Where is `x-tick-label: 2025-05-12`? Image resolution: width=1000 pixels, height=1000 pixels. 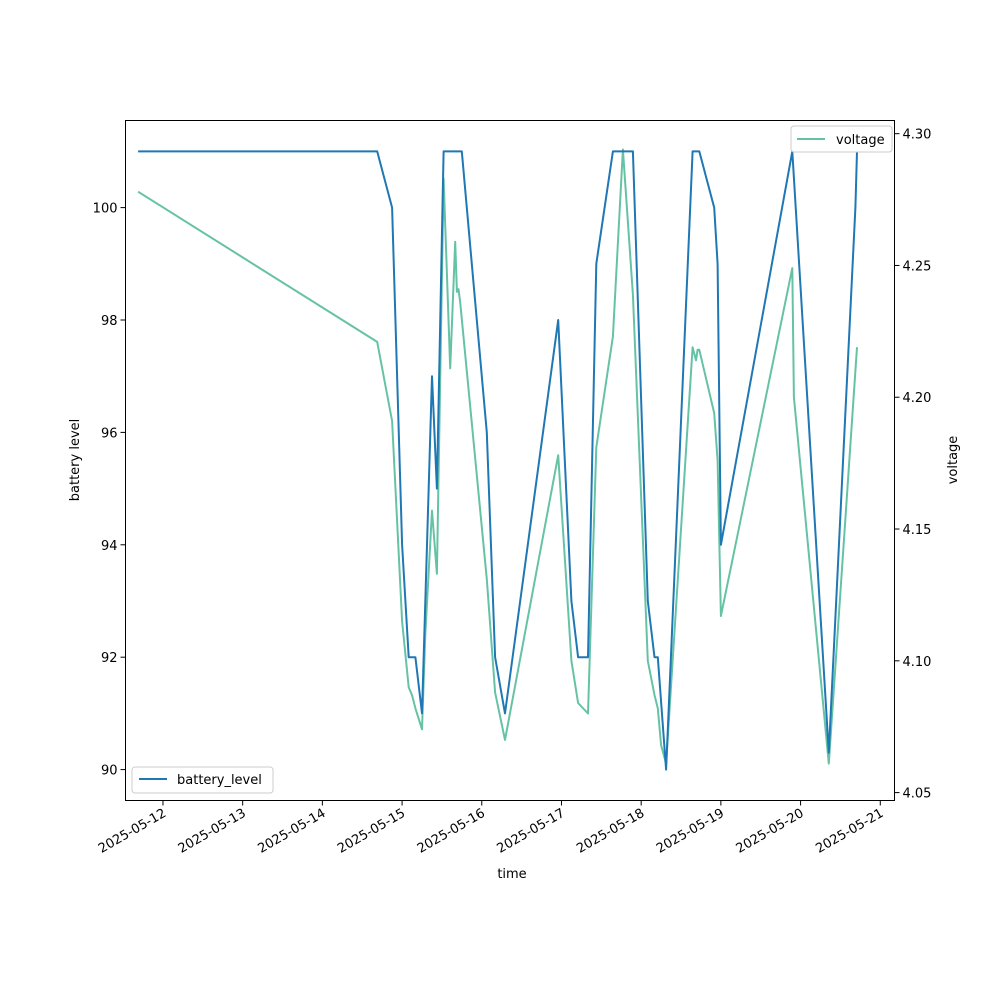 x-tick-label: 2025-05-12 is located at coordinates (132, 831).